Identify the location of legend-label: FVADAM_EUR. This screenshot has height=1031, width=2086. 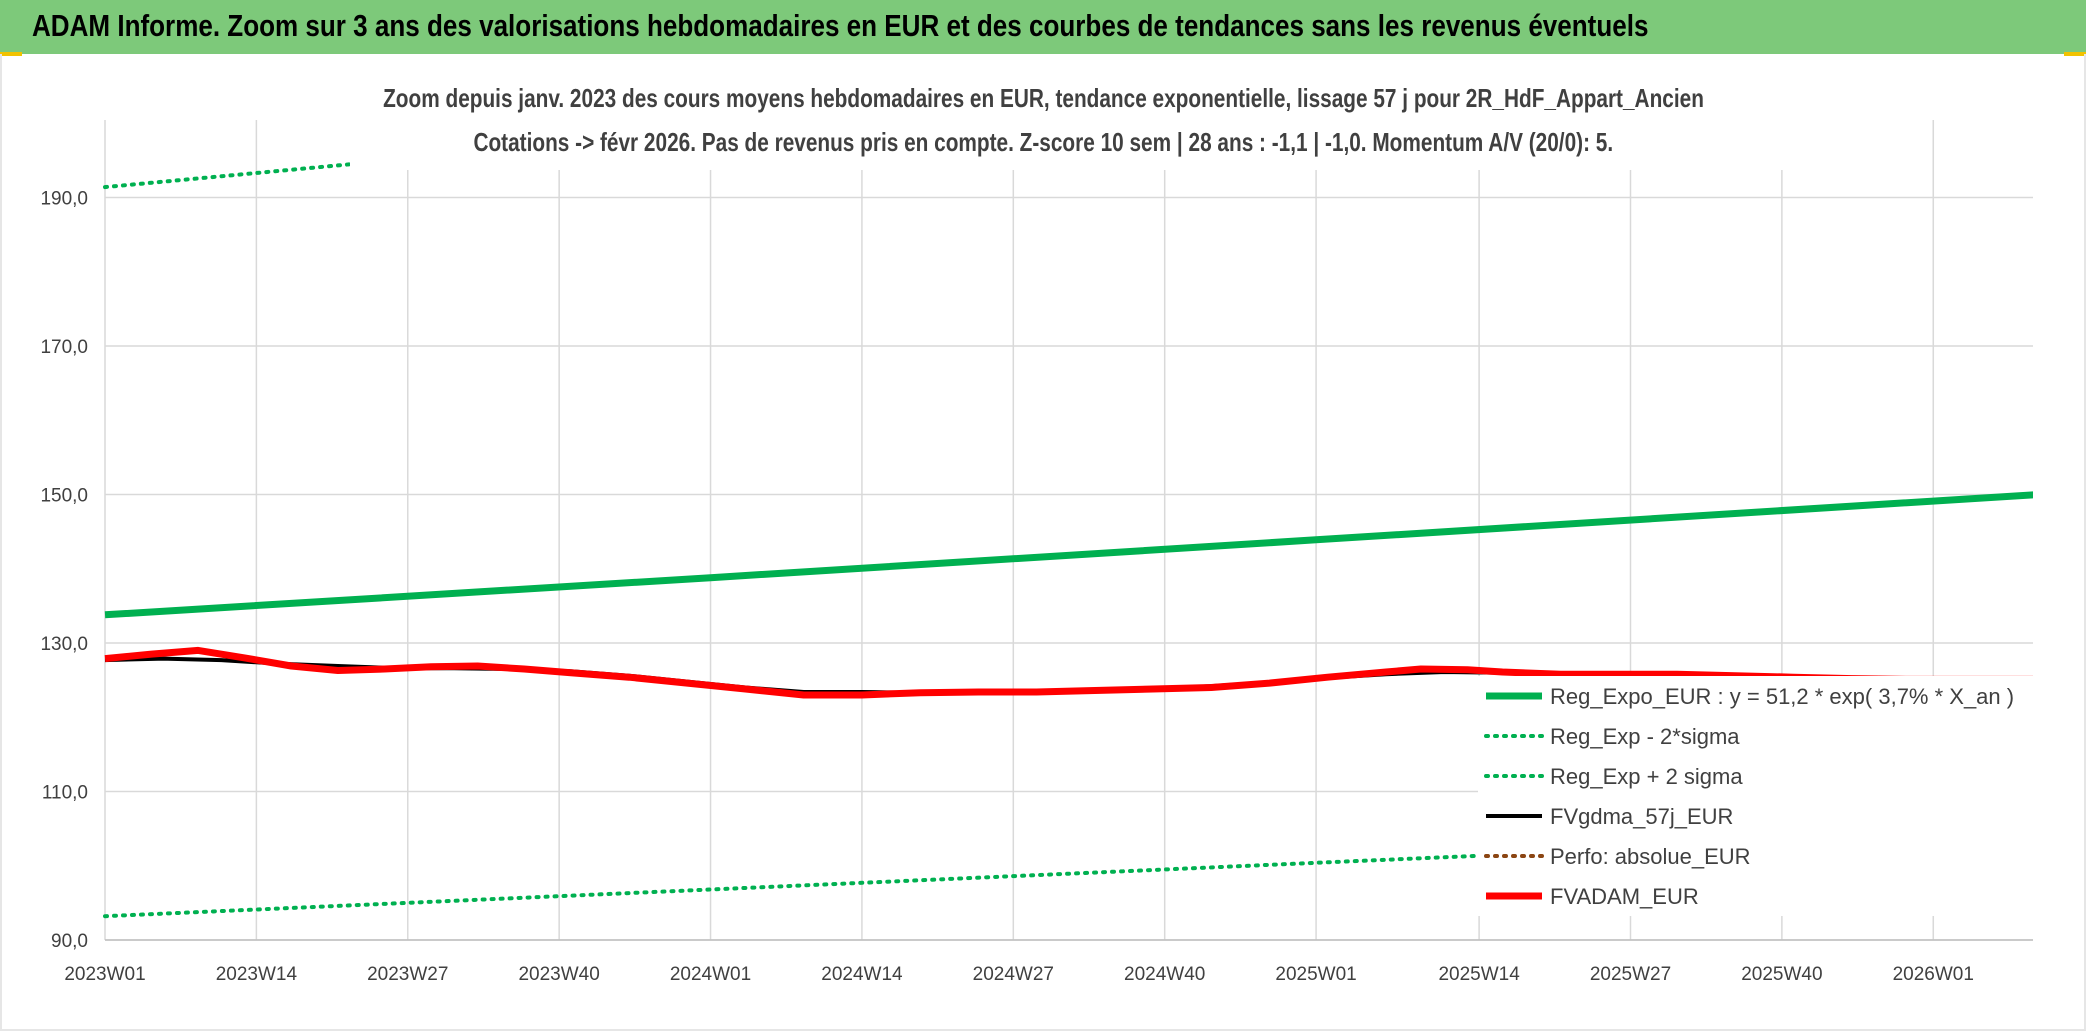
(1624, 896).